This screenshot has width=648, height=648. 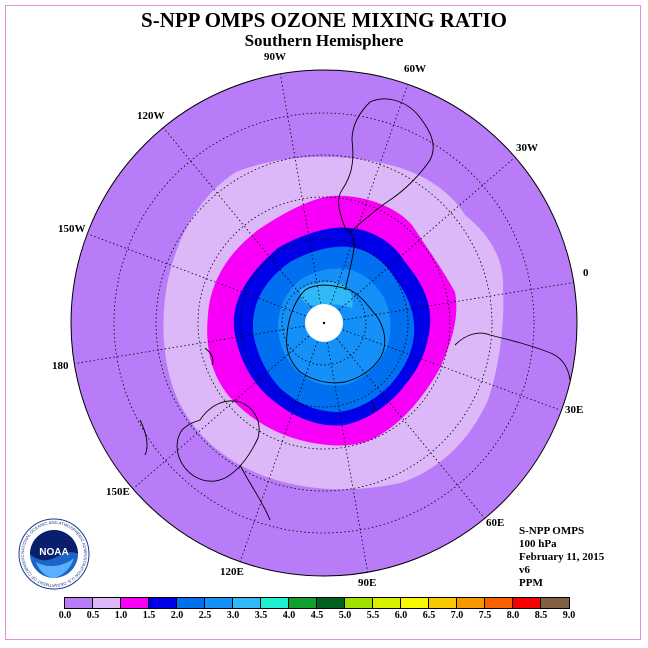 I want to click on colorbar-tick-label: 1.0, so click(x=121, y=615).